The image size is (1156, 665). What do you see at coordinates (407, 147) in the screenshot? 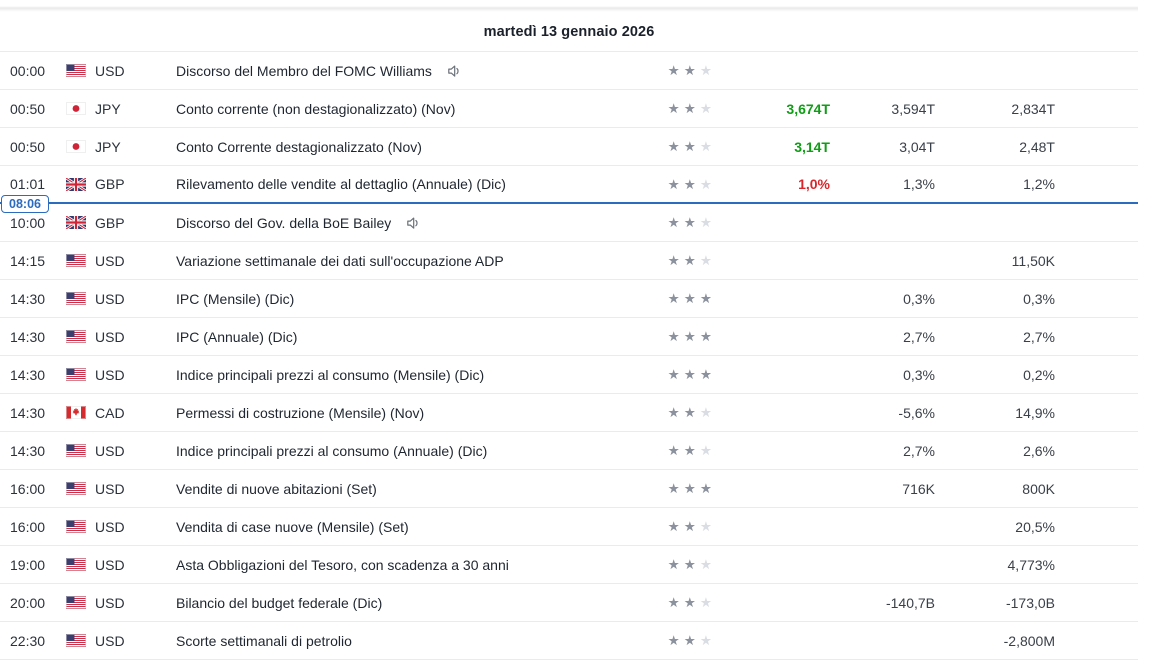
I see `event-name: Conto Corrente destagionalizzato (Nov)` at bounding box center [407, 147].